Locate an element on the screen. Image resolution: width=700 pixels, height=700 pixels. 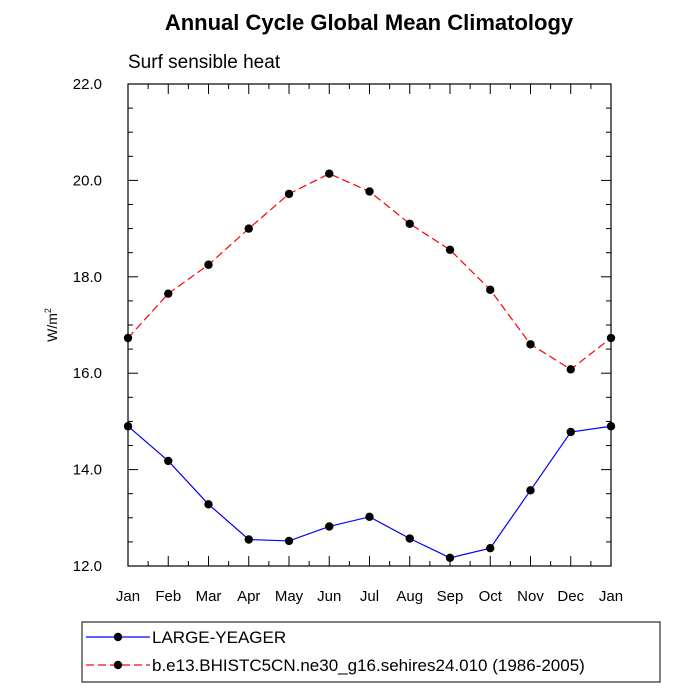
y-tick-label: 14.0 is located at coordinates (87, 470).